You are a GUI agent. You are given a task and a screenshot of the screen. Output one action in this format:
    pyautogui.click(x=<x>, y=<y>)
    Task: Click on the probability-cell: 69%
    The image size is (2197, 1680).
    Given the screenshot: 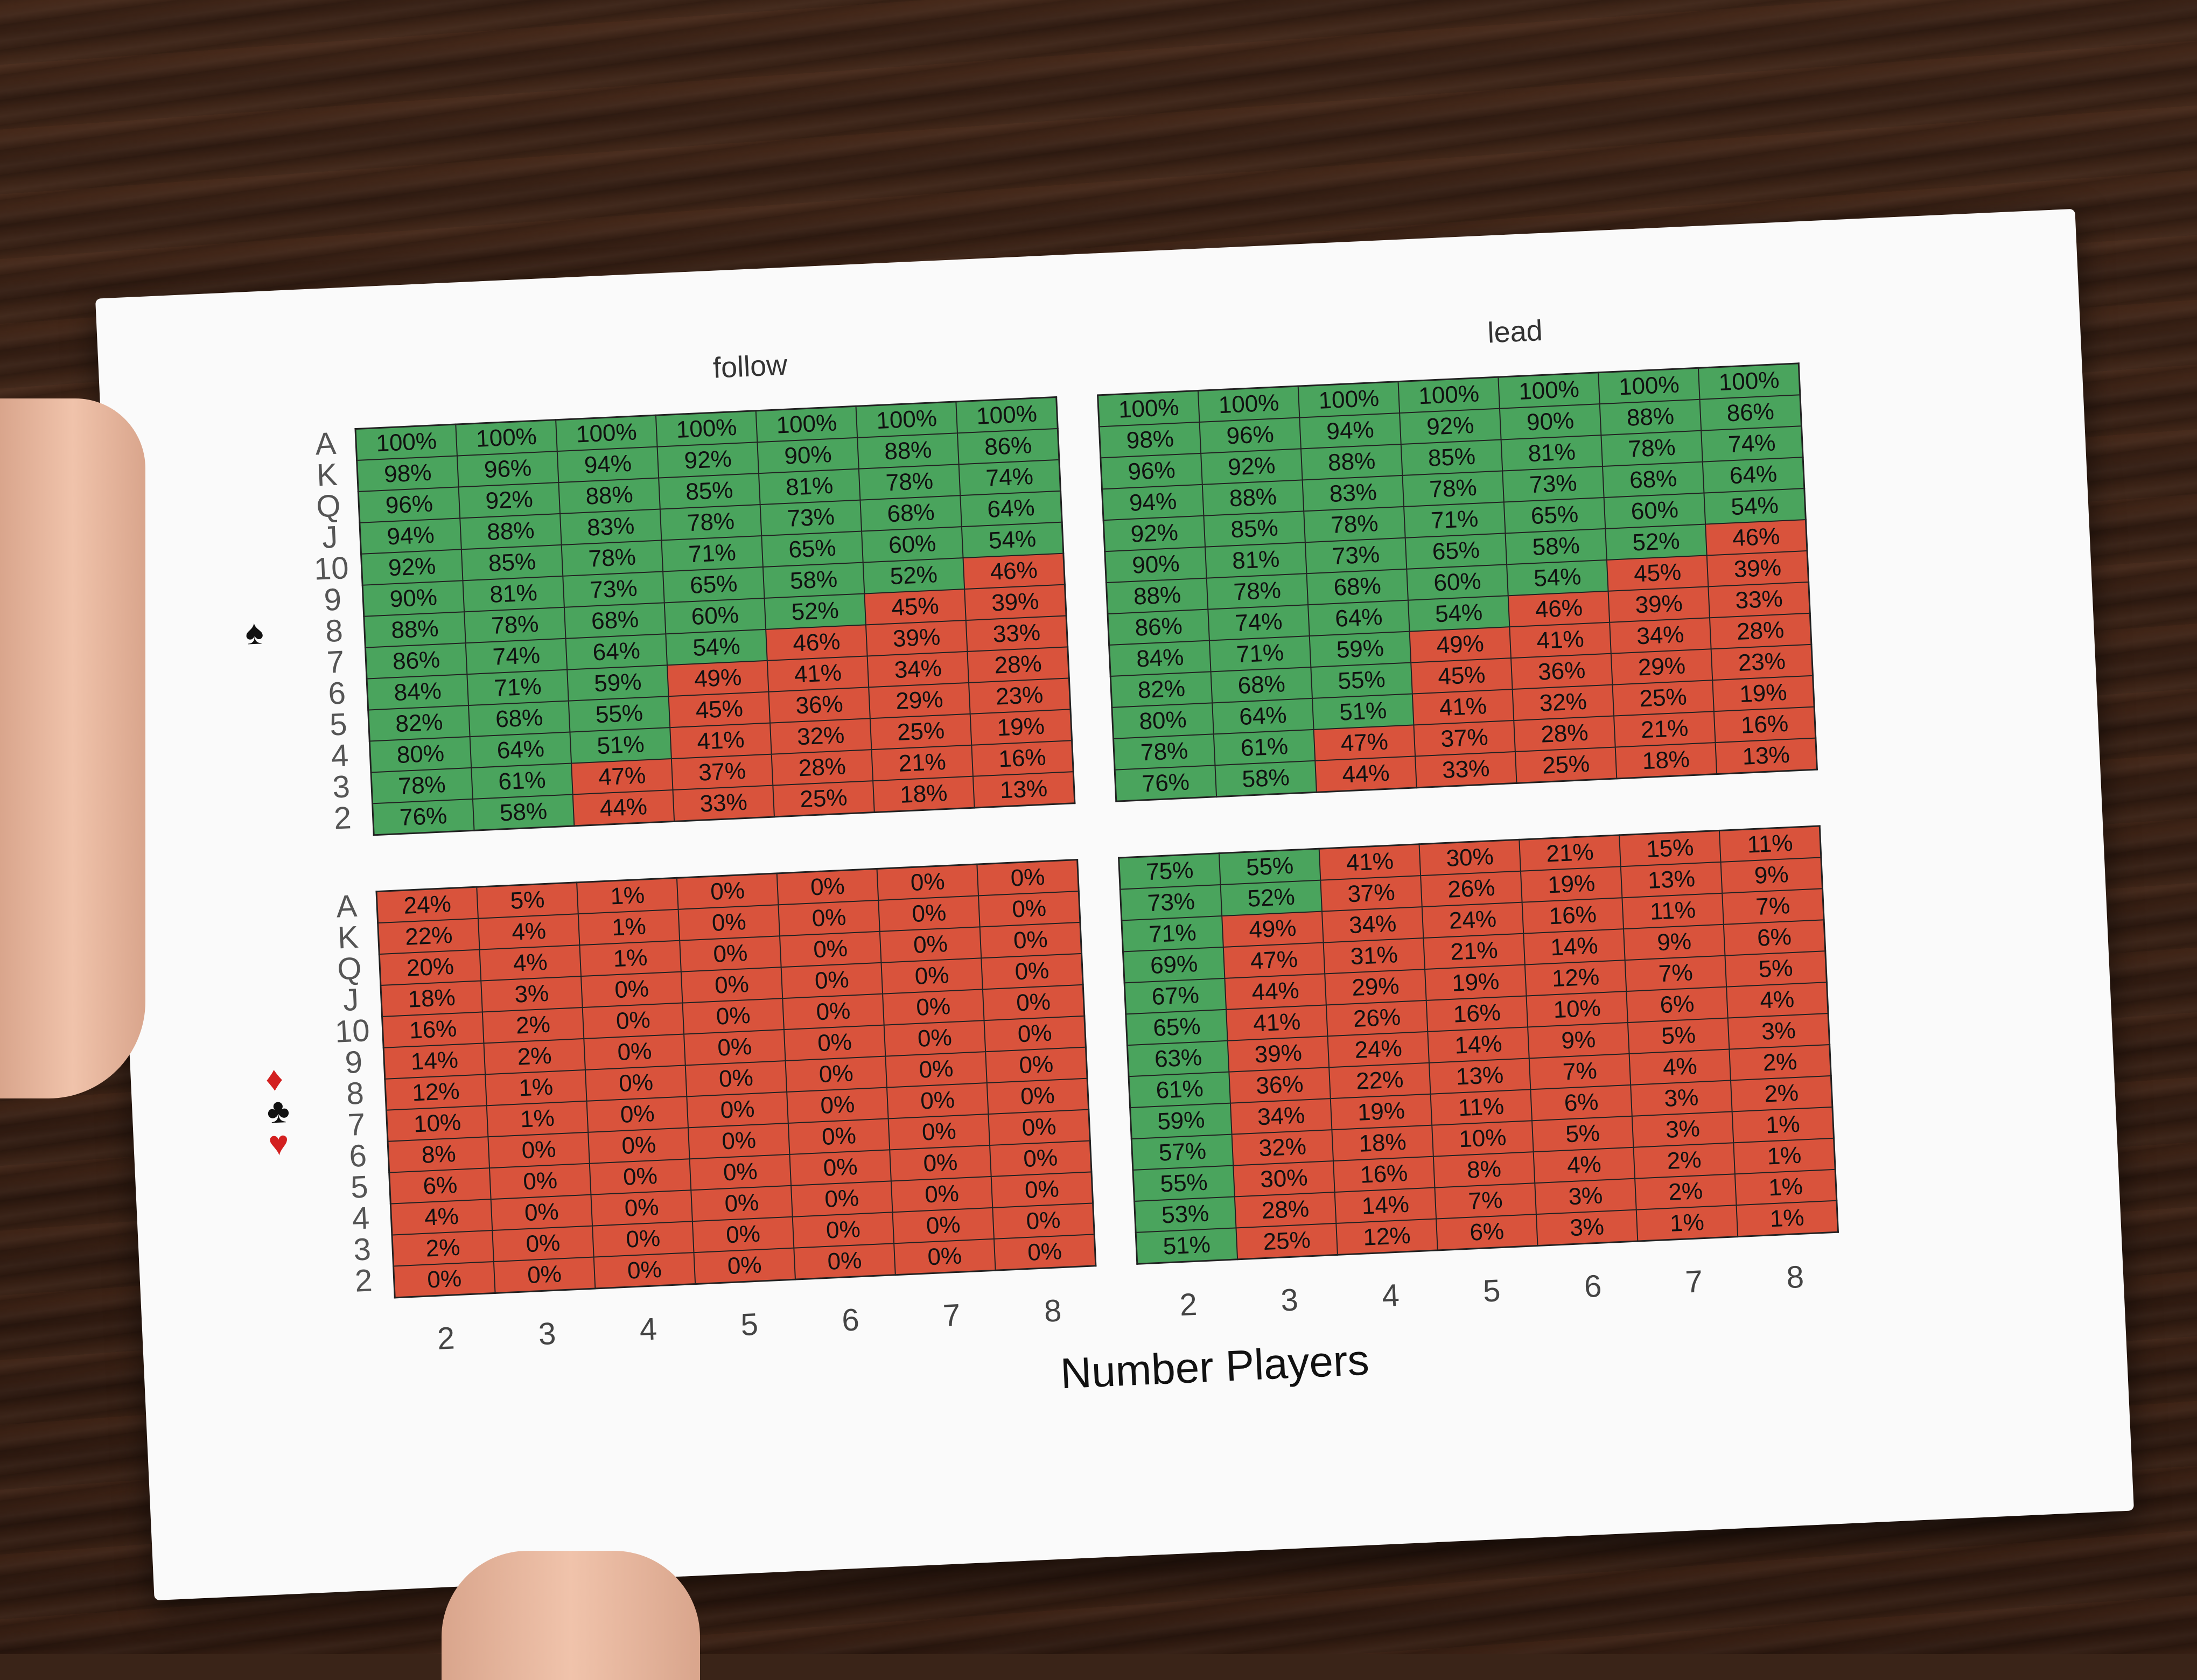 What is the action you would take?
    pyautogui.click(x=1174, y=965)
    